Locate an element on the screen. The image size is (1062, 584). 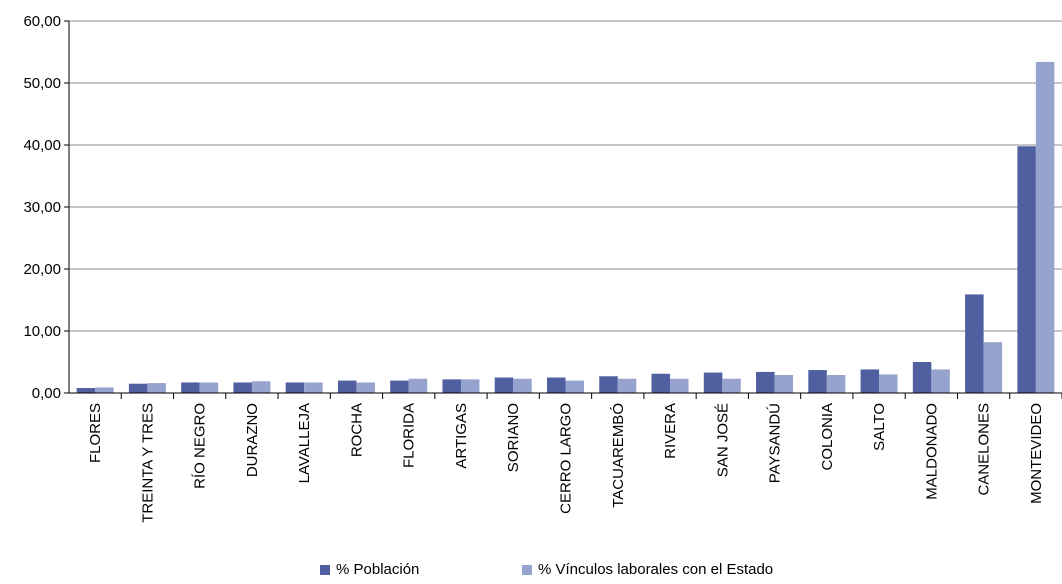
x-category-label: SAN JOSÉ is located at coordinates (722, 440).